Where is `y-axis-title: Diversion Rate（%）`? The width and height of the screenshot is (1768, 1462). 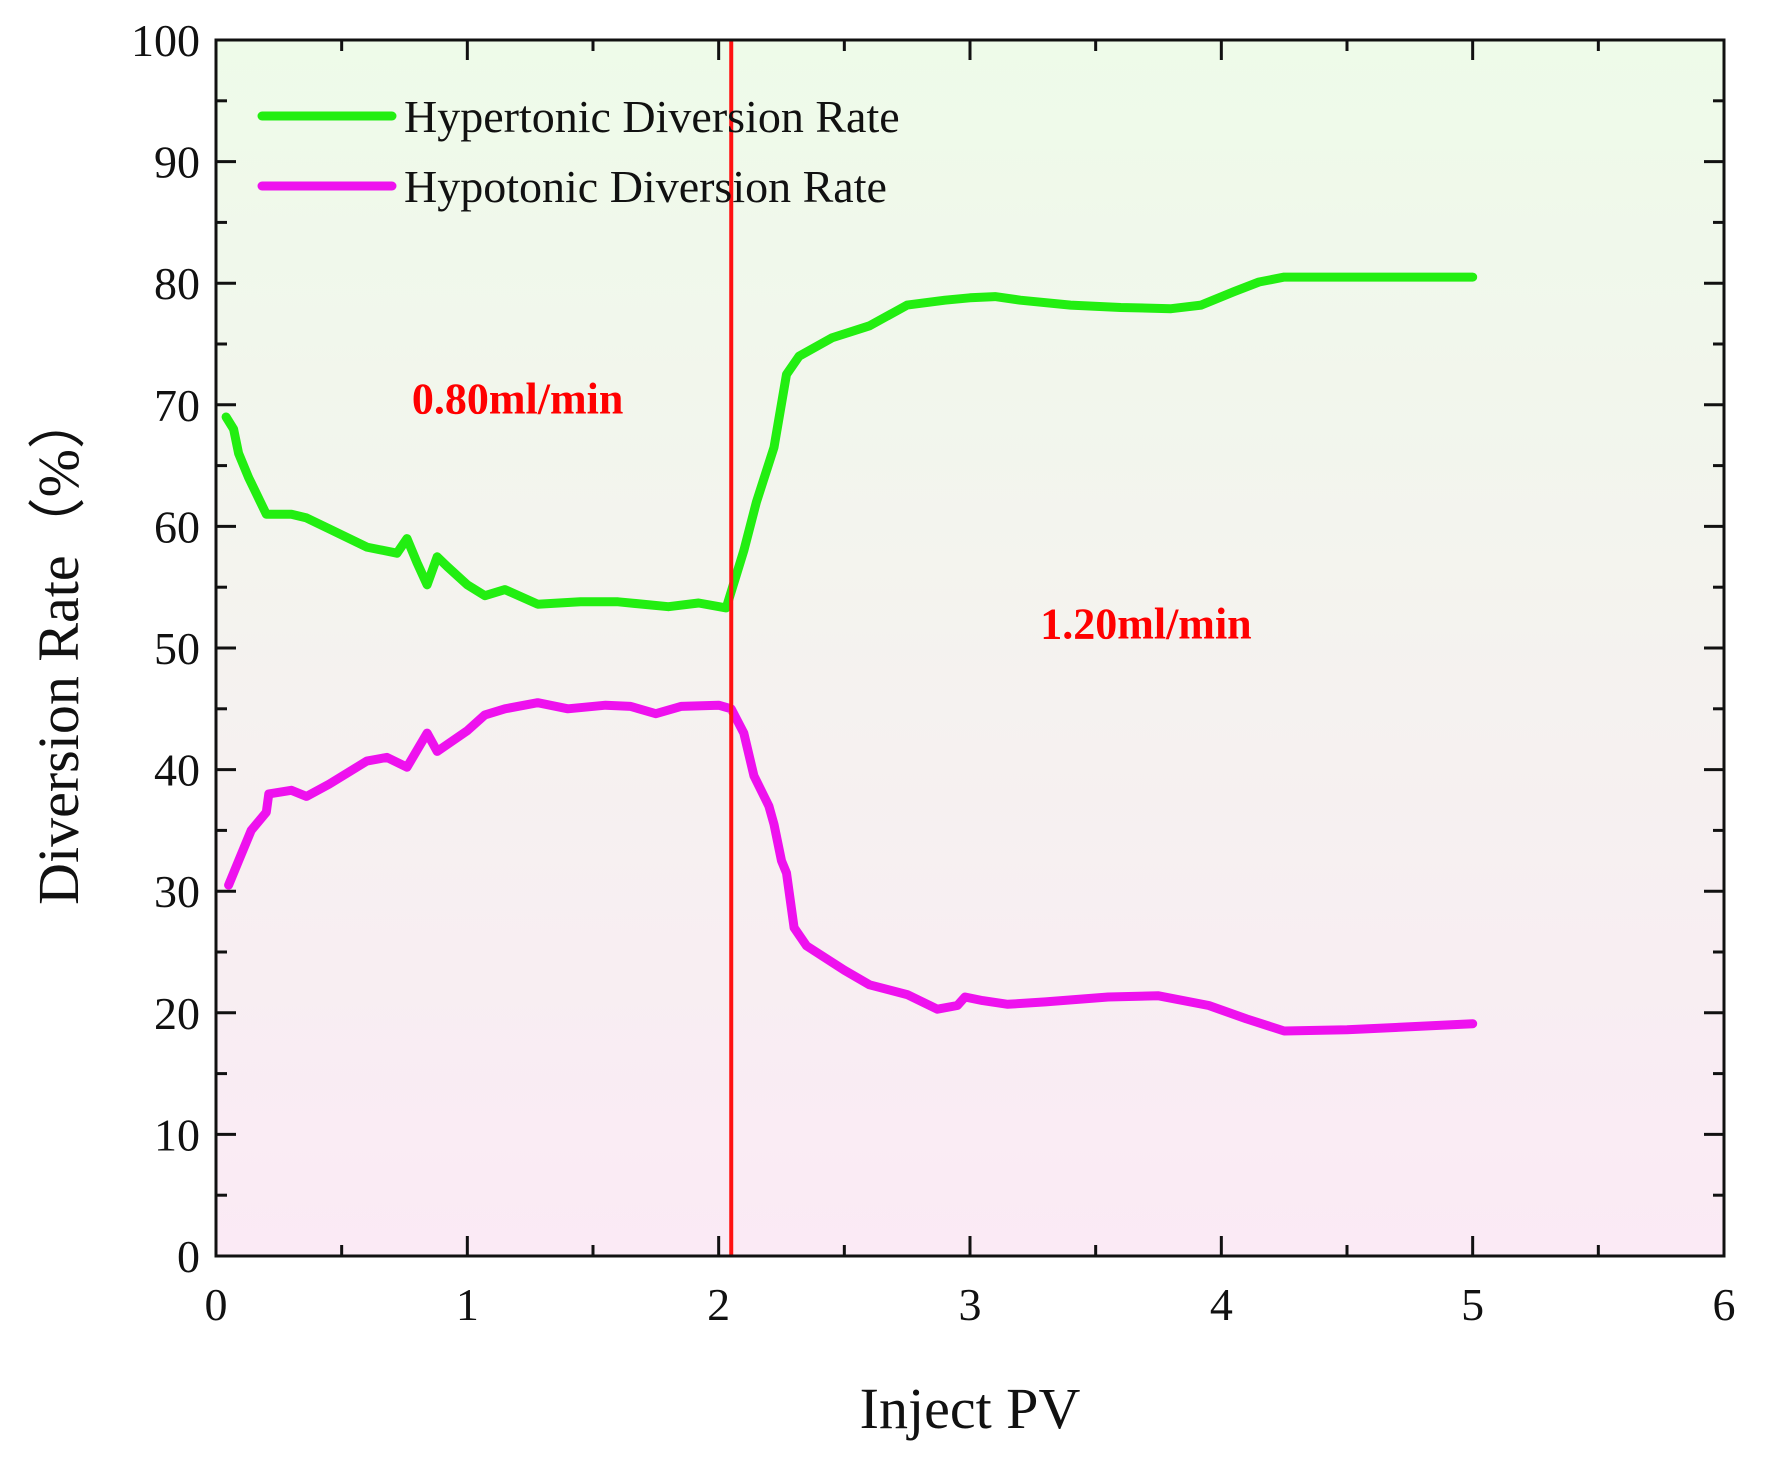
y-axis-title: Diversion Rate（%） is located at coordinates (58, 648).